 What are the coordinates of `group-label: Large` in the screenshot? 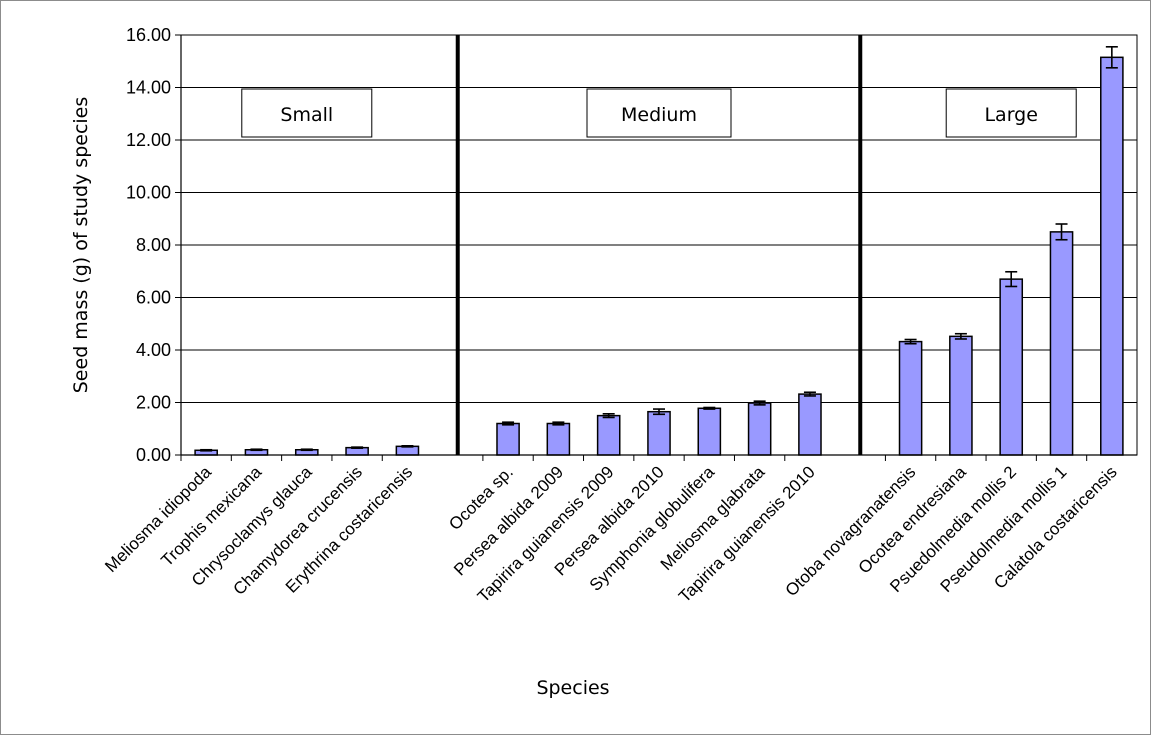 It's located at (1010, 115).